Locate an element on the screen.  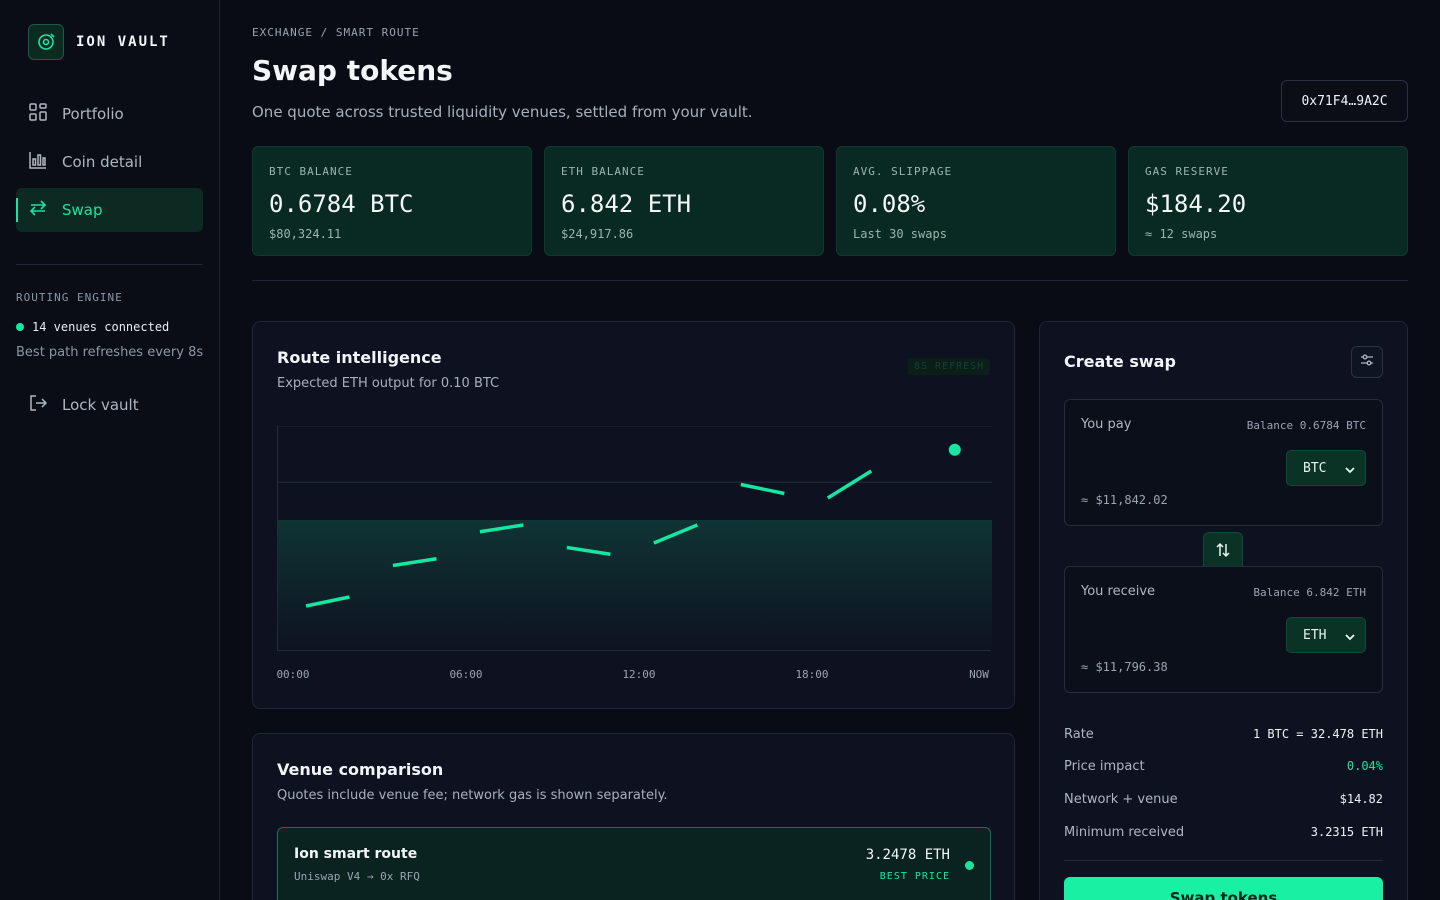
detail-key: Rate is located at coordinates (1079, 734).